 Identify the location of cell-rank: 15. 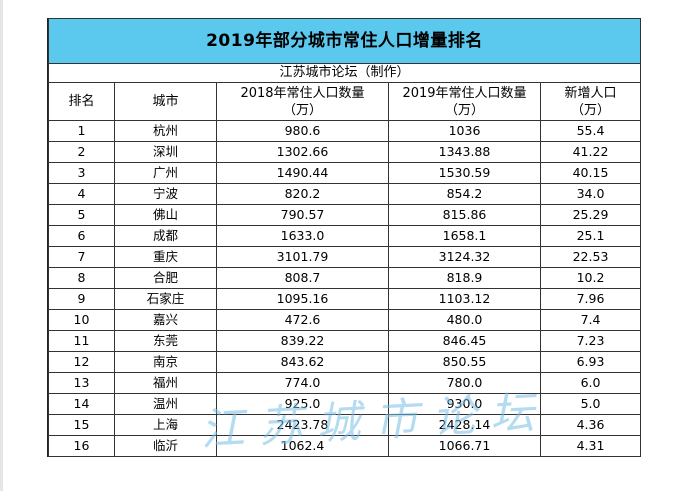
(81, 425).